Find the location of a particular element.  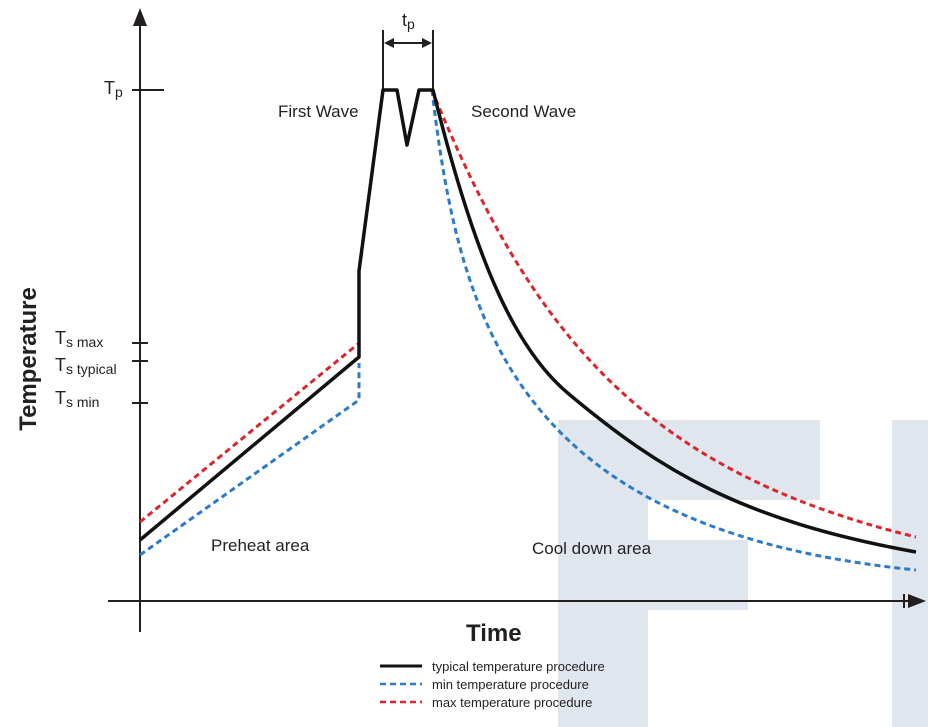

legend-label-typical: typical temperature procedure is located at coordinates (518, 666).